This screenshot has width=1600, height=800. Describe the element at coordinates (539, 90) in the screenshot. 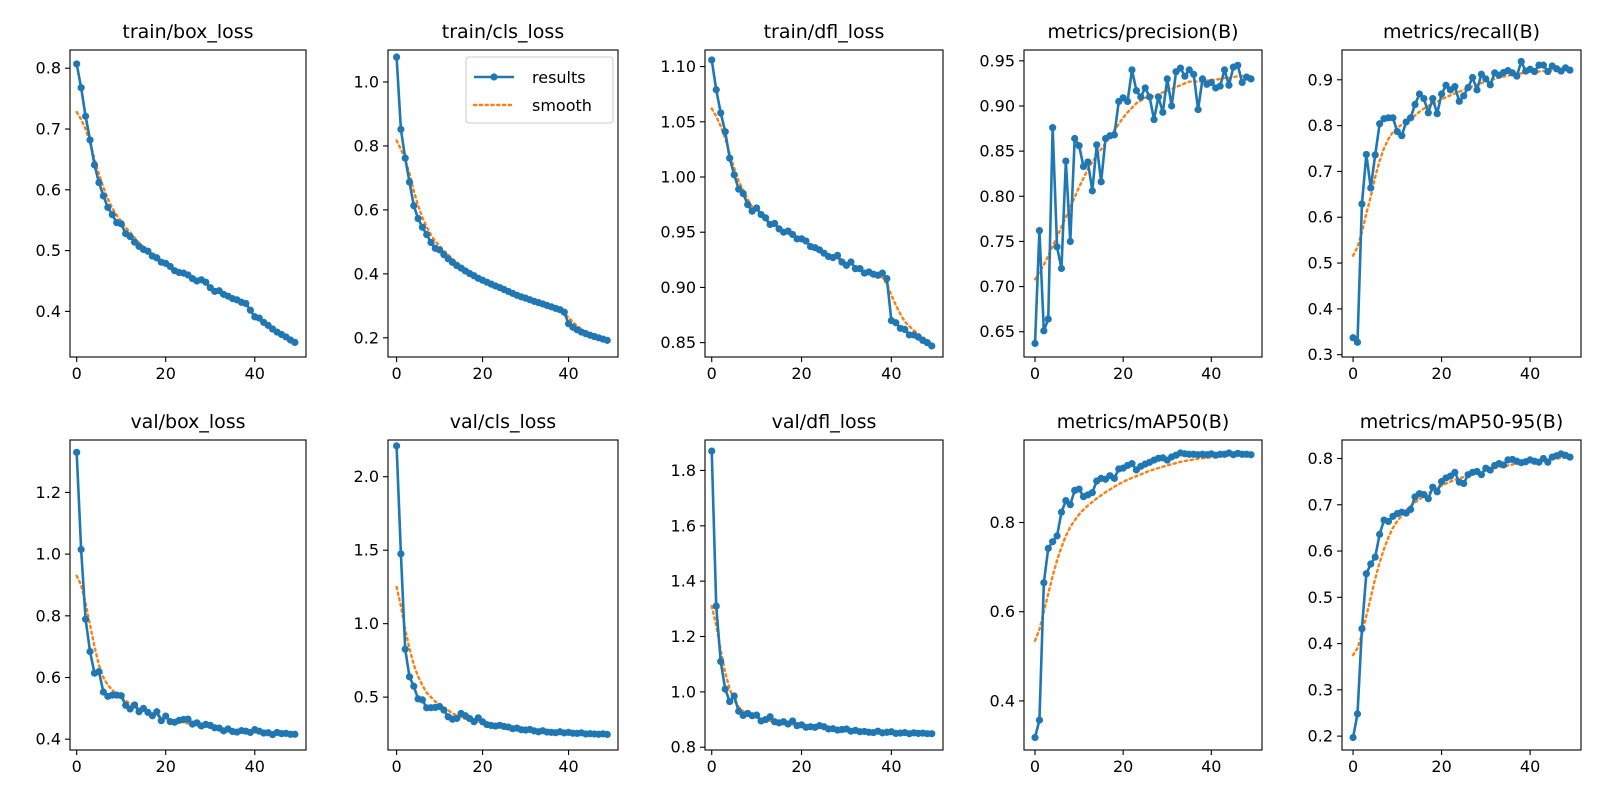

I see `legend: results smooth` at that location.